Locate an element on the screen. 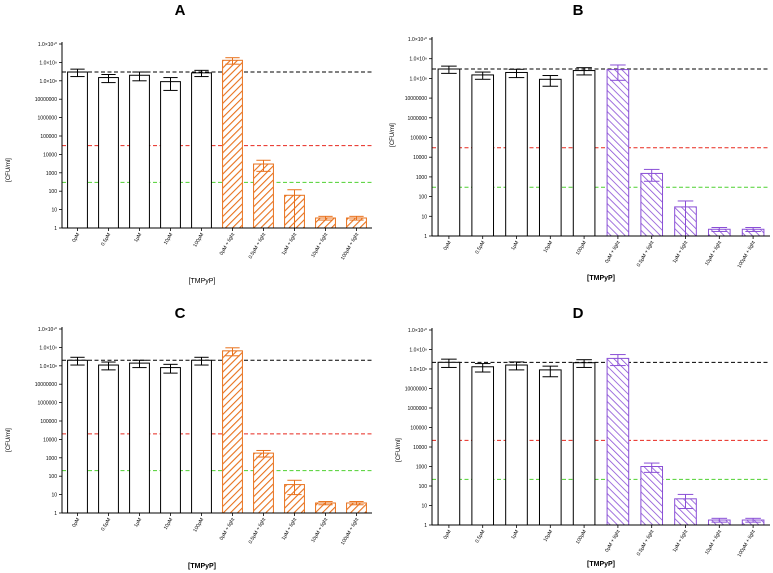 This screenshot has width=773, height=573. panel-b-ytick-label: 1000000 is located at coordinates (418, 119).